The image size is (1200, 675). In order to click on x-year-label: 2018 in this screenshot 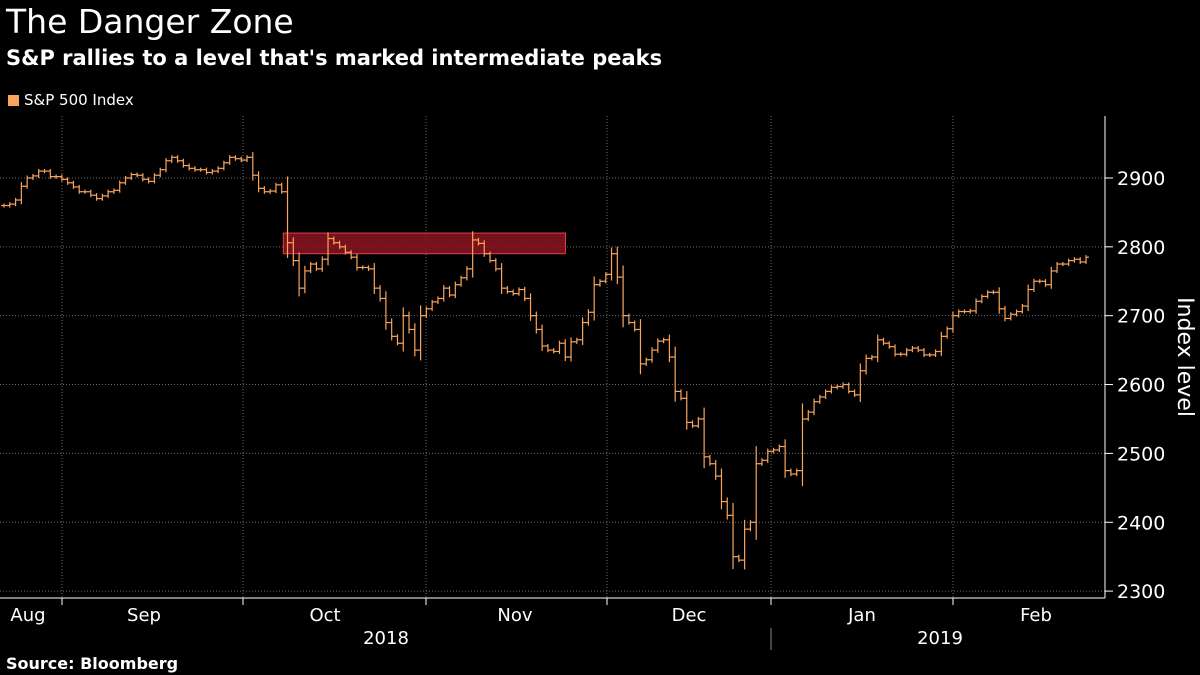, I will do `click(386, 638)`.